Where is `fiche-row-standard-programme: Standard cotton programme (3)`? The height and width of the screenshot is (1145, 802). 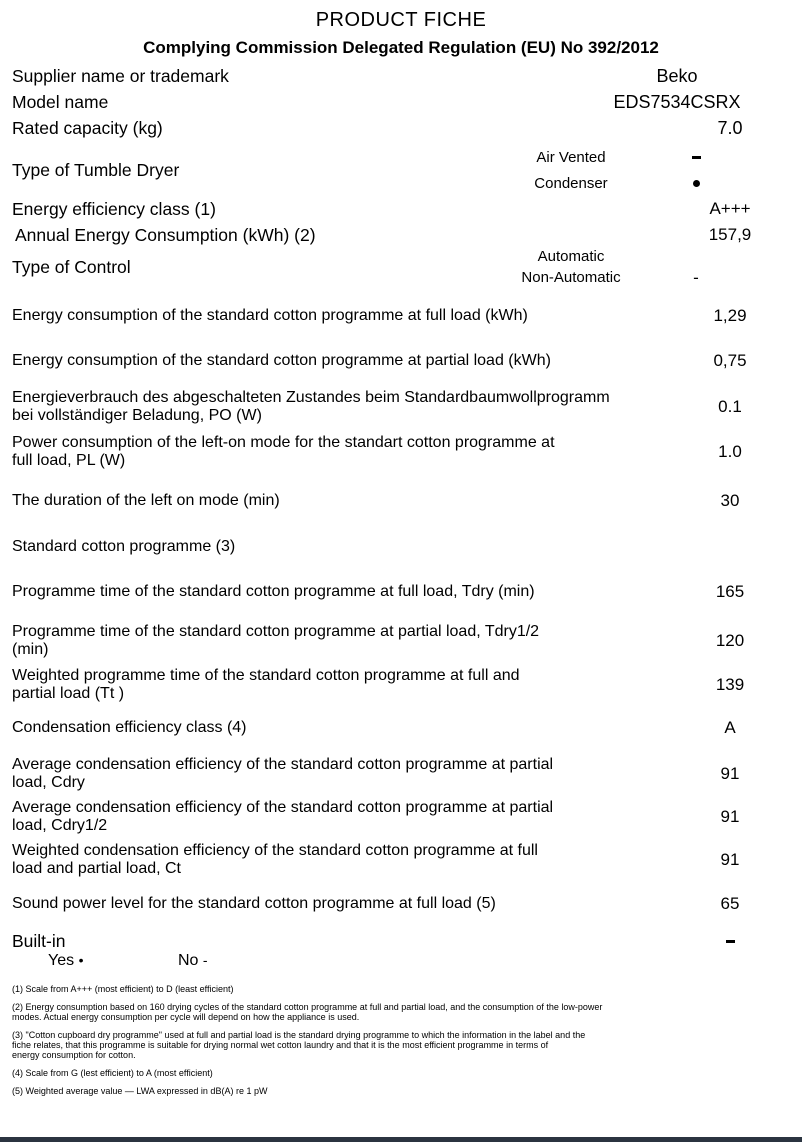 fiche-row-standard-programme: Standard cotton programme (3) is located at coordinates (401, 547).